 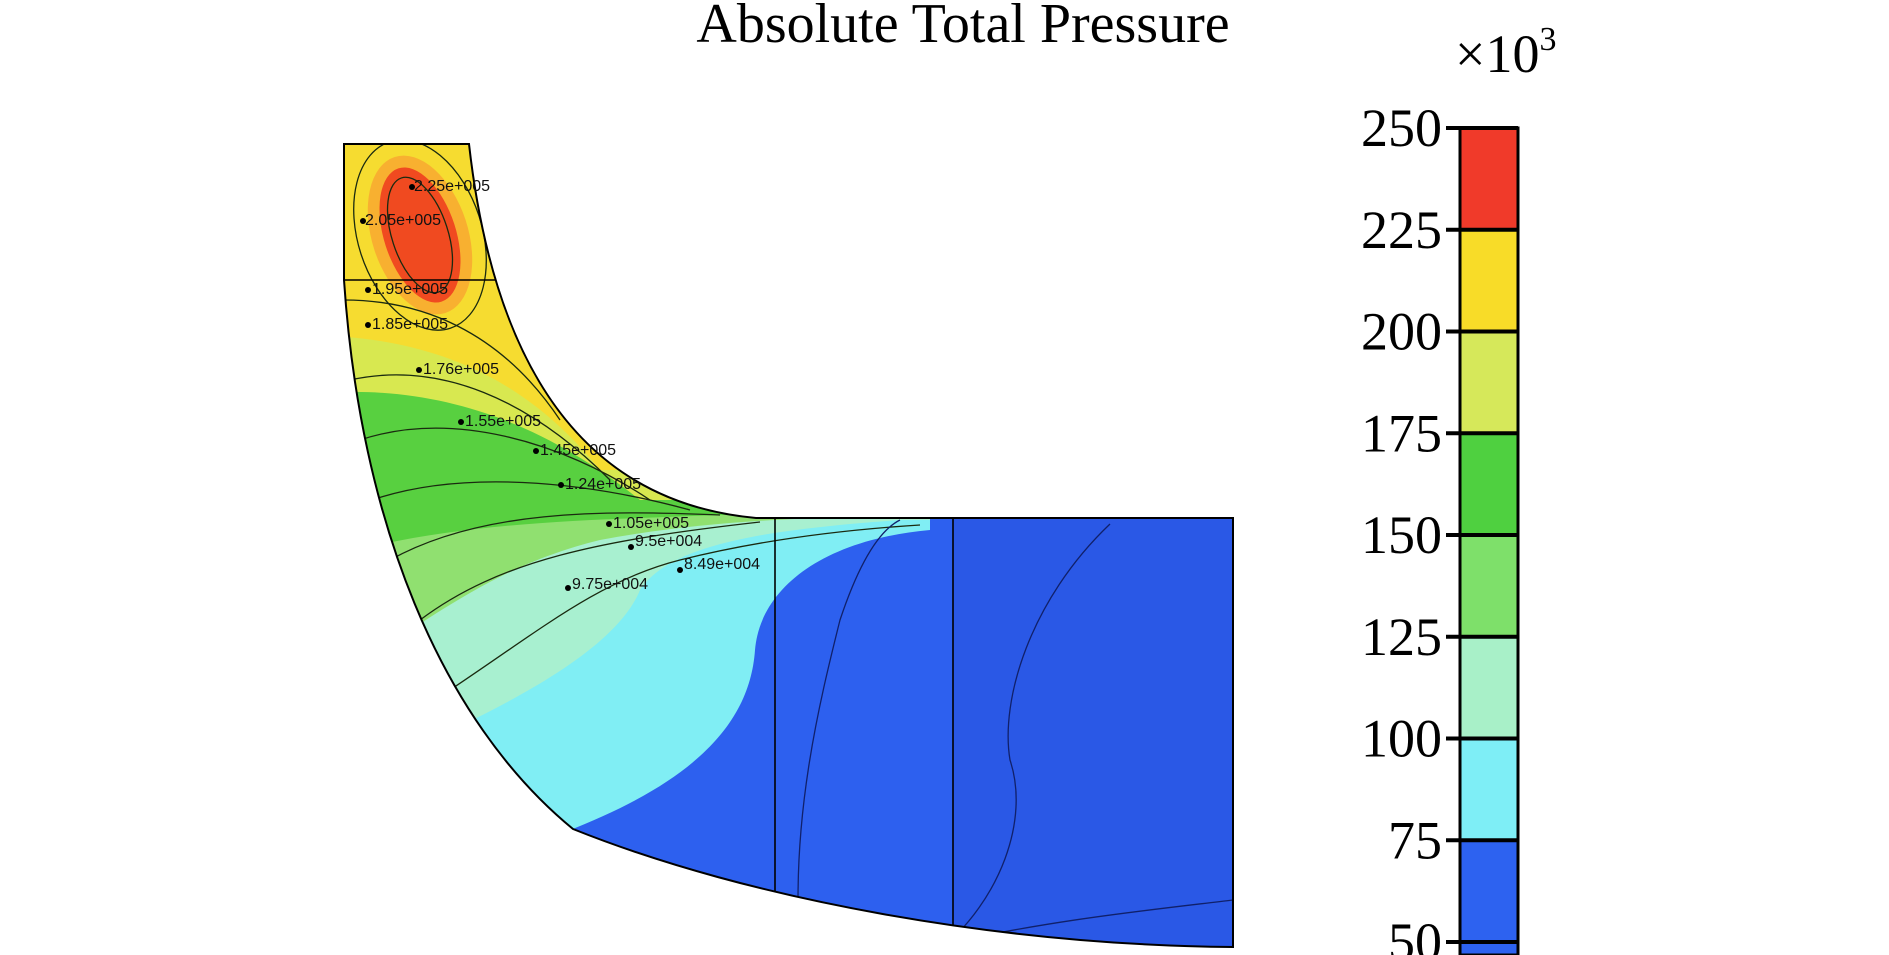 What do you see at coordinates (1401, 332) in the screenshot?
I see `colorbar-tick-label: 200` at bounding box center [1401, 332].